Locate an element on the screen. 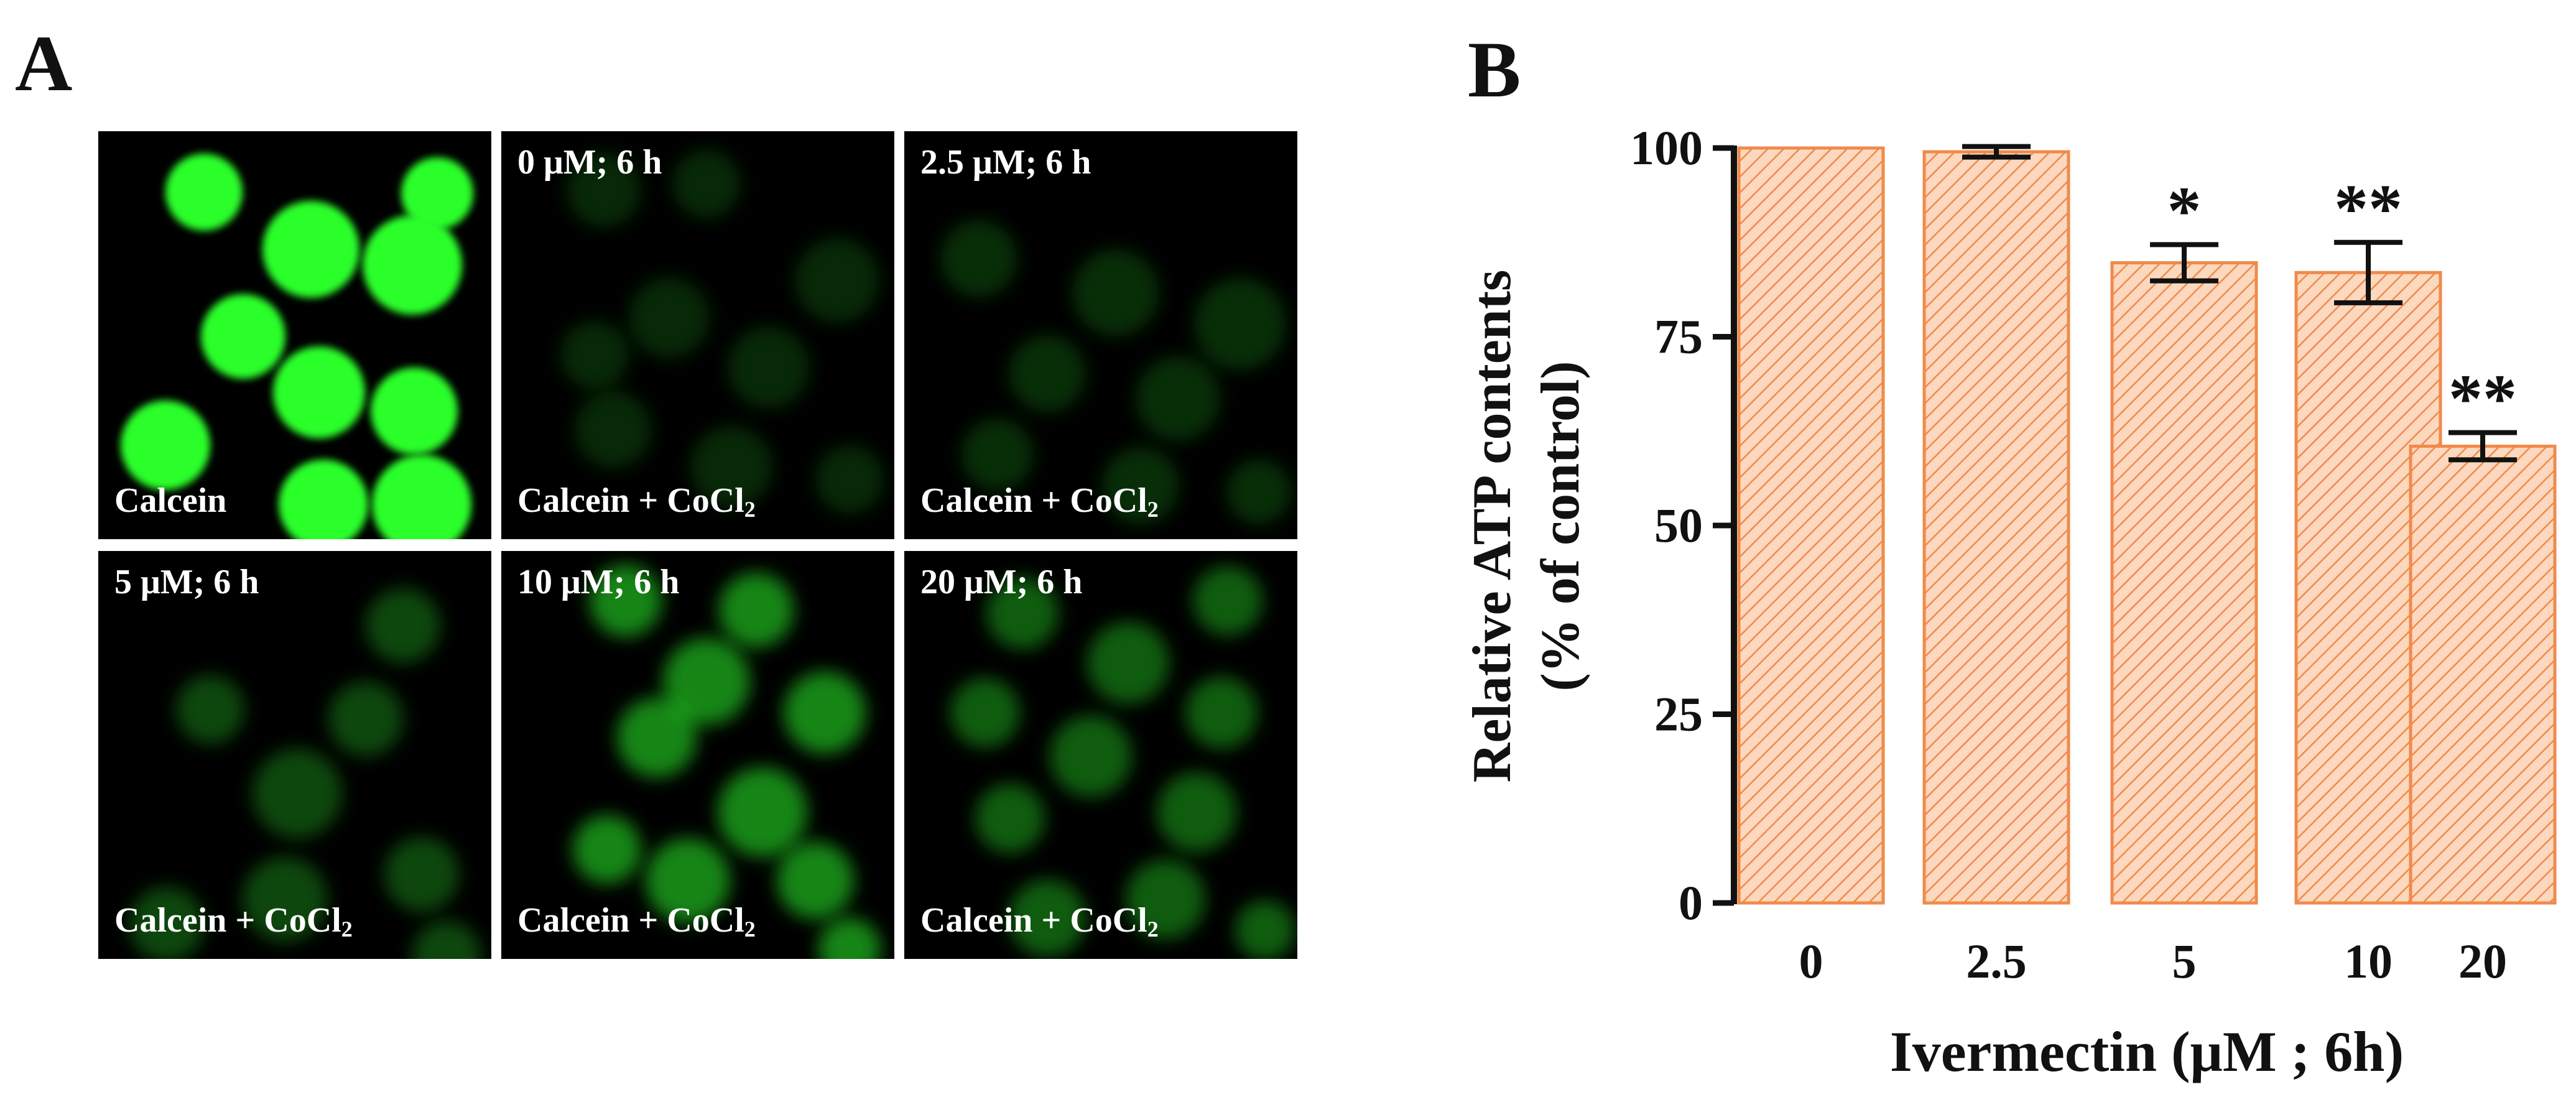  y-tick-label: 50 is located at coordinates (1679, 525).